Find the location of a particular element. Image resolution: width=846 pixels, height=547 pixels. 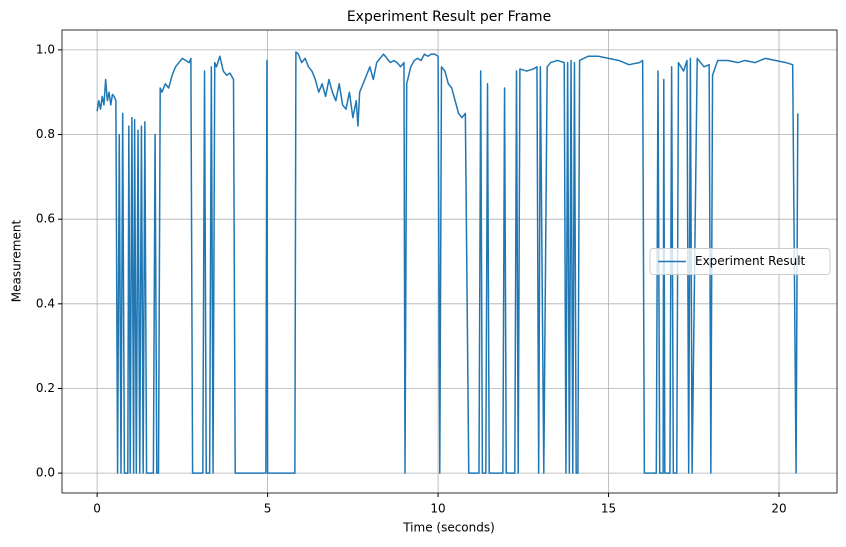

chart-title: Experiment Result per Frame is located at coordinates (449, 17).